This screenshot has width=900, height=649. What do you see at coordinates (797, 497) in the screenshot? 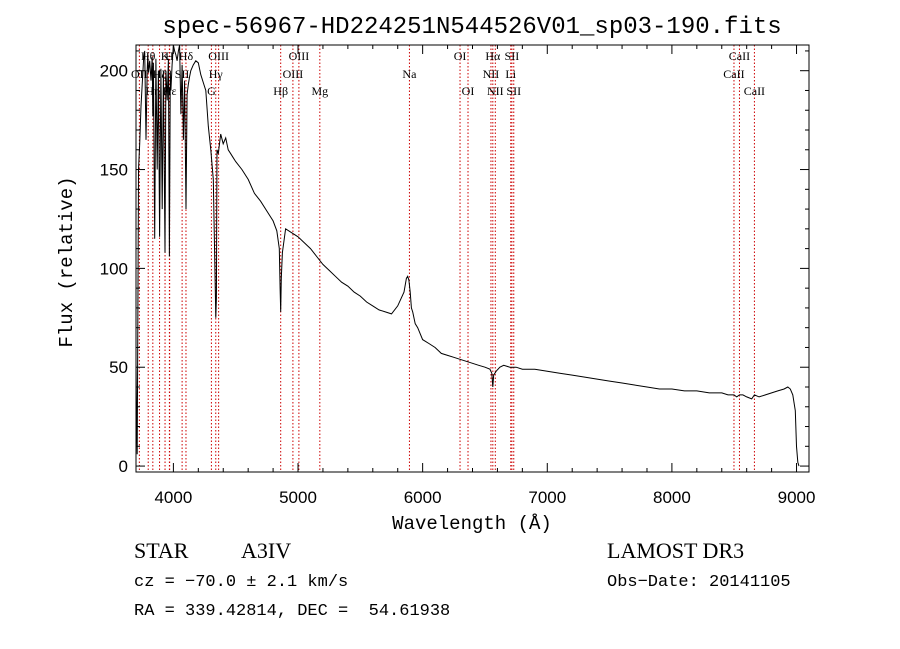
I see `x-tick-label: 9000` at bounding box center [797, 497].